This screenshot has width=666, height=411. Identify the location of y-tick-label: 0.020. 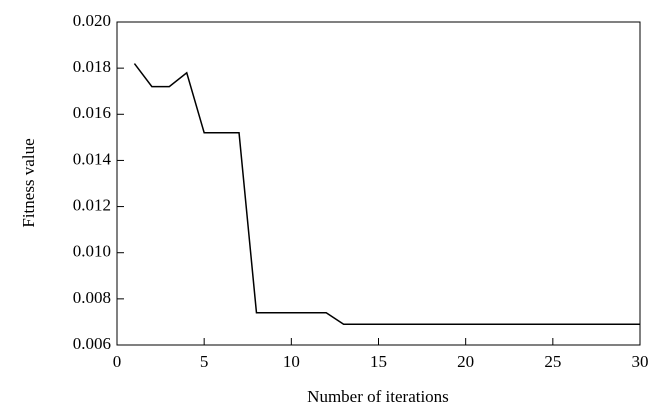
(92, 20).